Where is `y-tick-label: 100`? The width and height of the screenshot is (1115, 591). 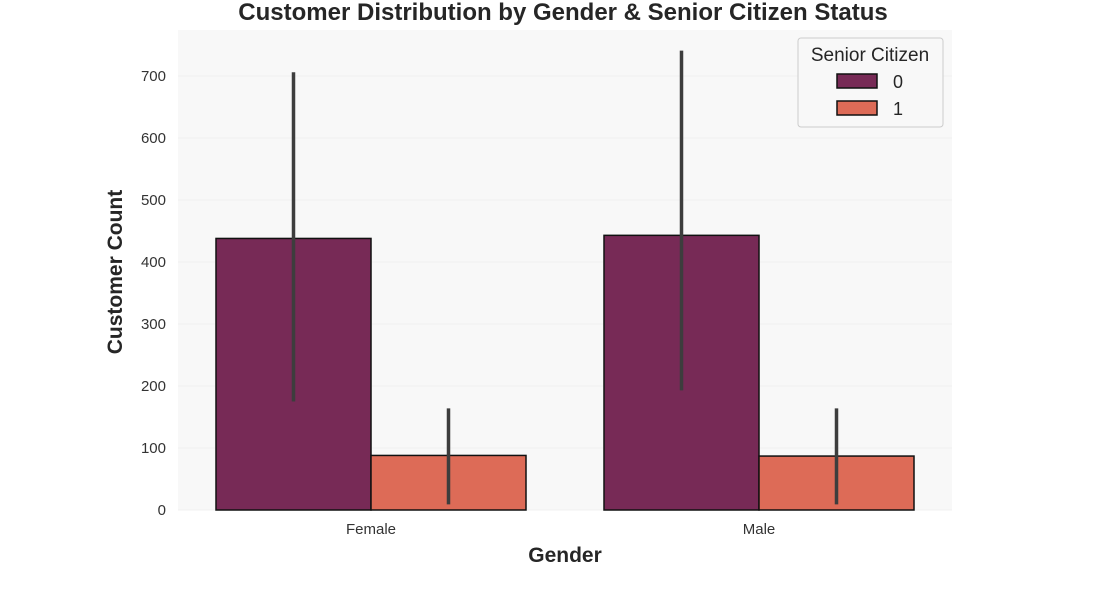 y-tick-label: 100 is located at coordinates (153, 448).